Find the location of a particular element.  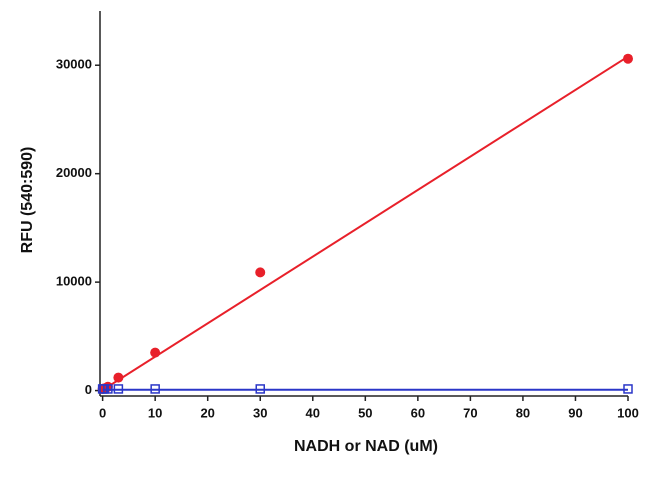

x-tick-label: 30 is located at coordinates (260, 412).